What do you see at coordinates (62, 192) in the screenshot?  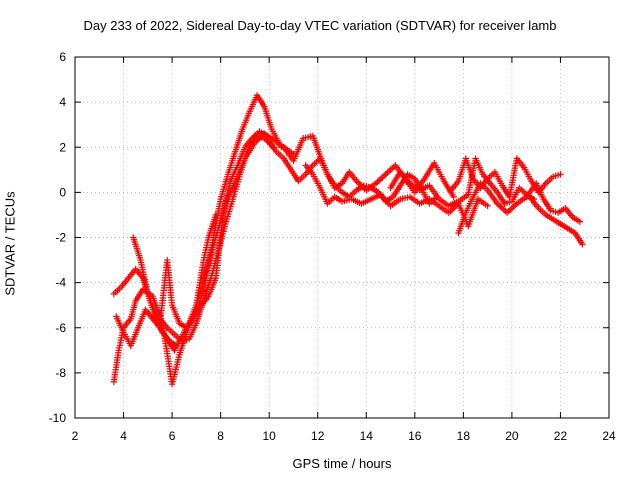 I see `y-tick-label: 0` at bounding box center [62, 192].